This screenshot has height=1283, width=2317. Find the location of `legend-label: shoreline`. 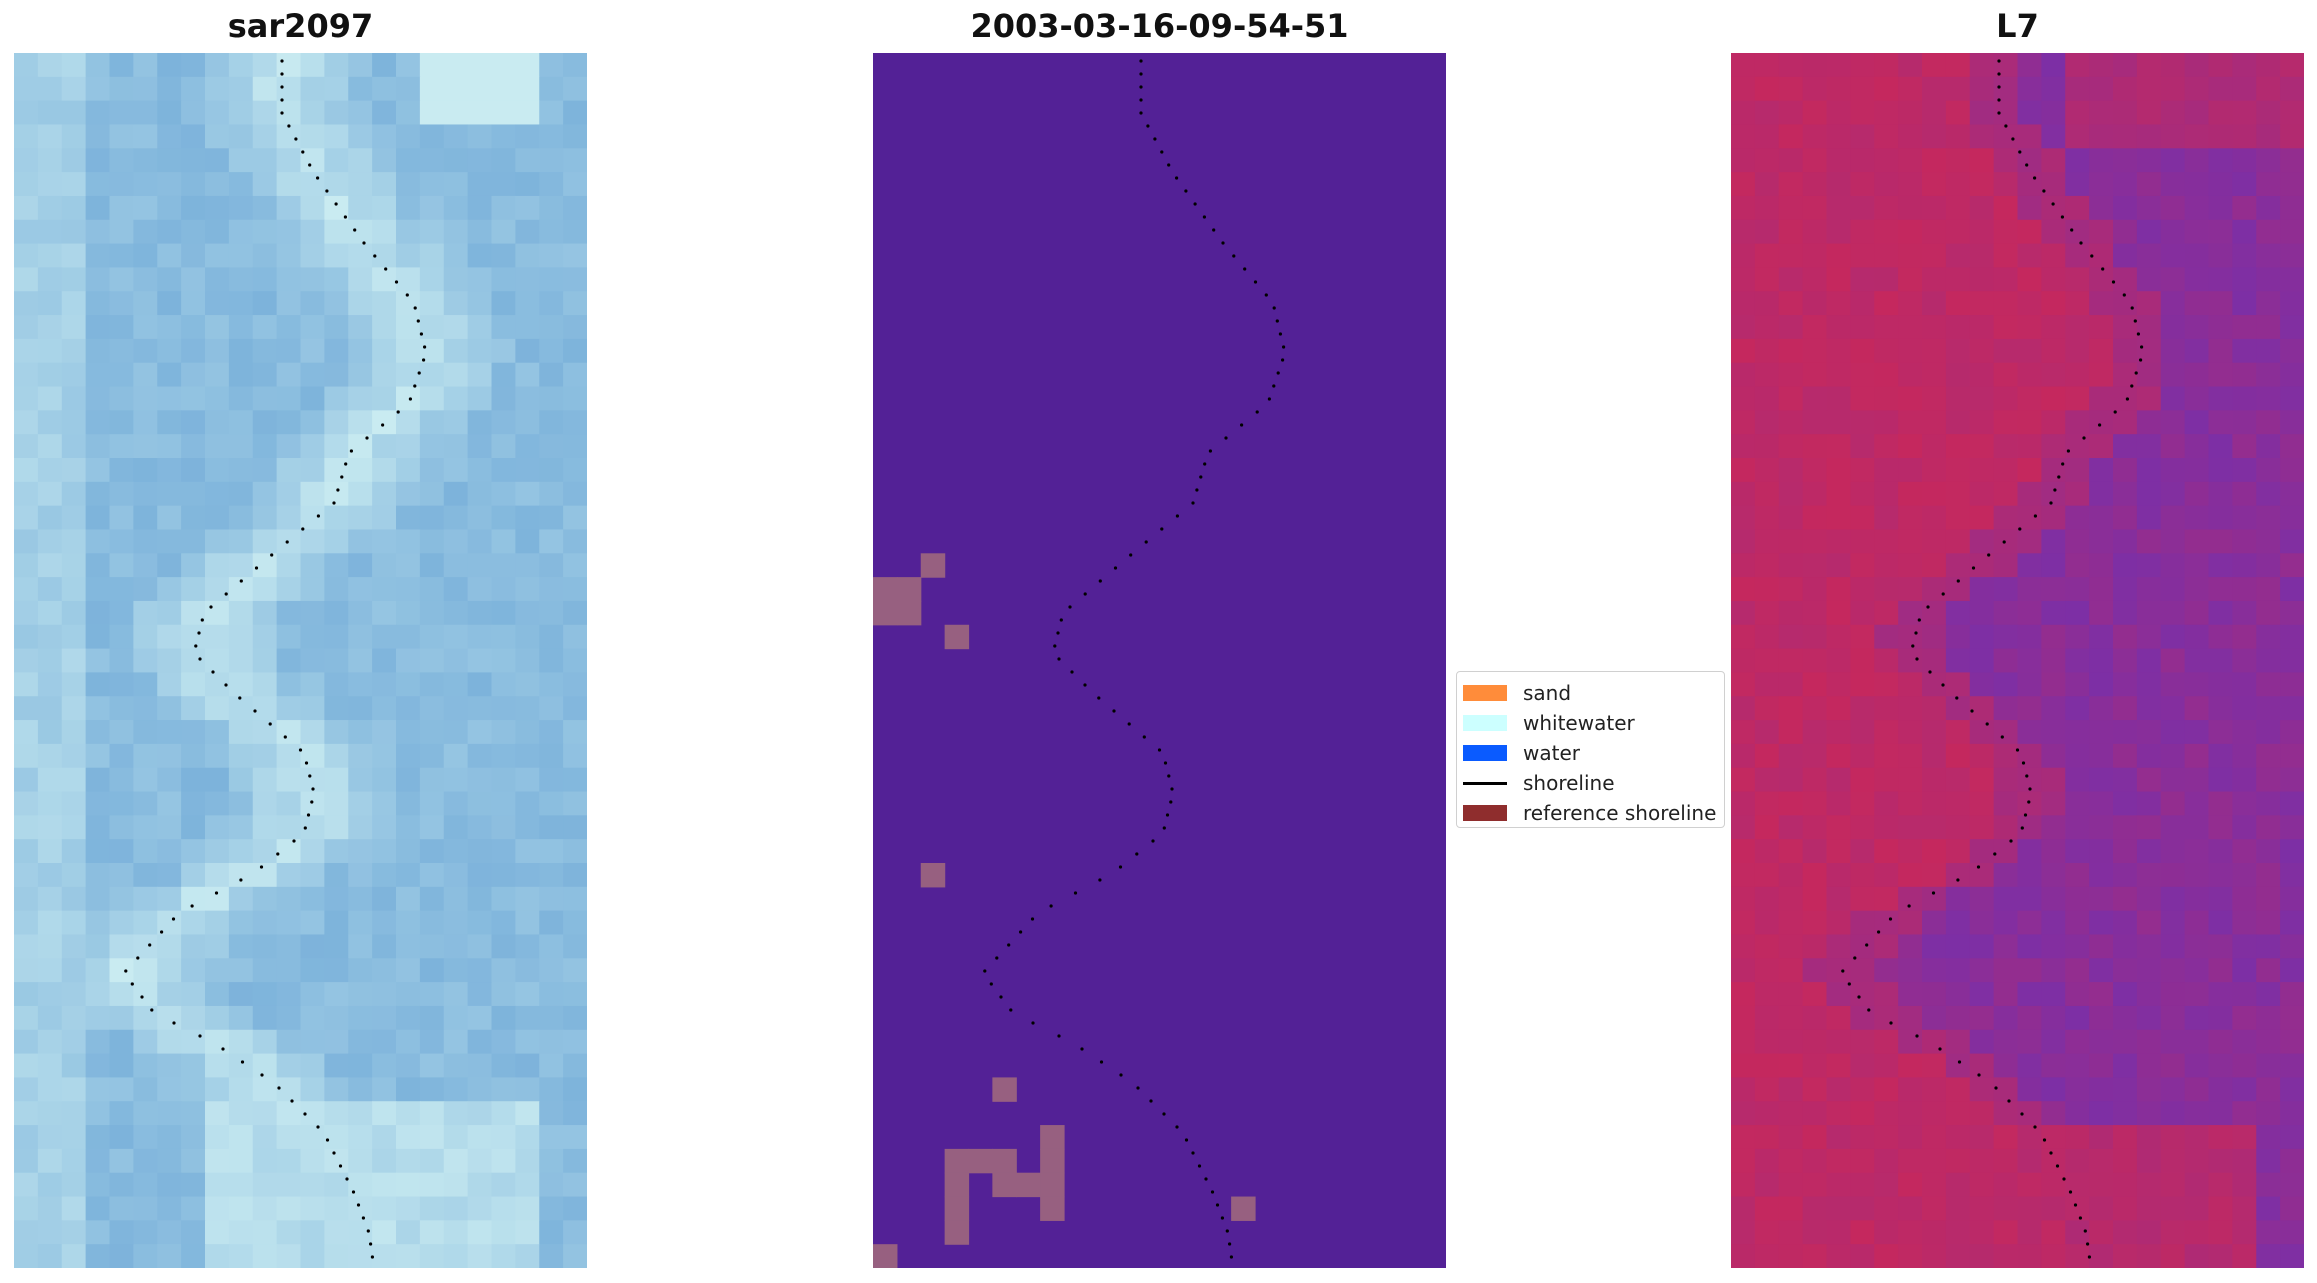

legend-label: shoreline is located at coordinates (1569, 783).